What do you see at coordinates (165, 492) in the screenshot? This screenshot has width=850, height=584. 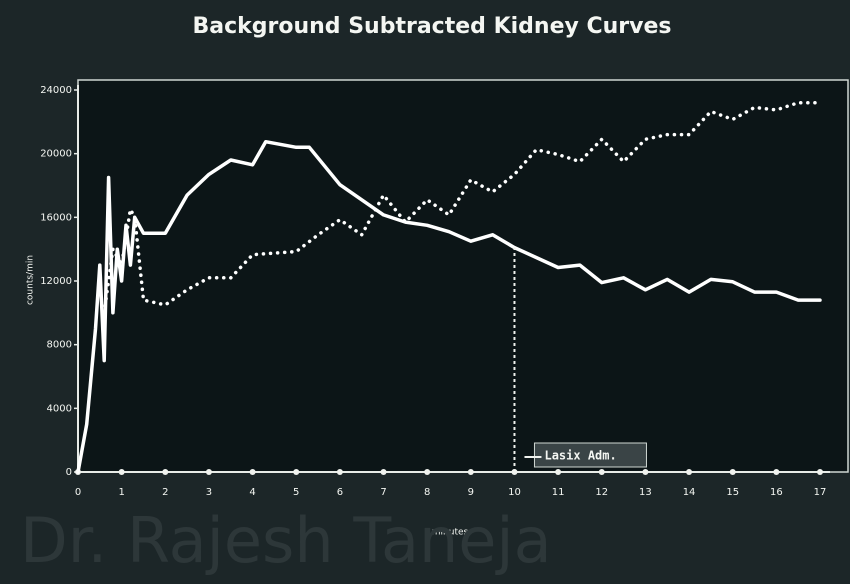 I see `x-tick-label: 2` at bounding box center [165, 492].